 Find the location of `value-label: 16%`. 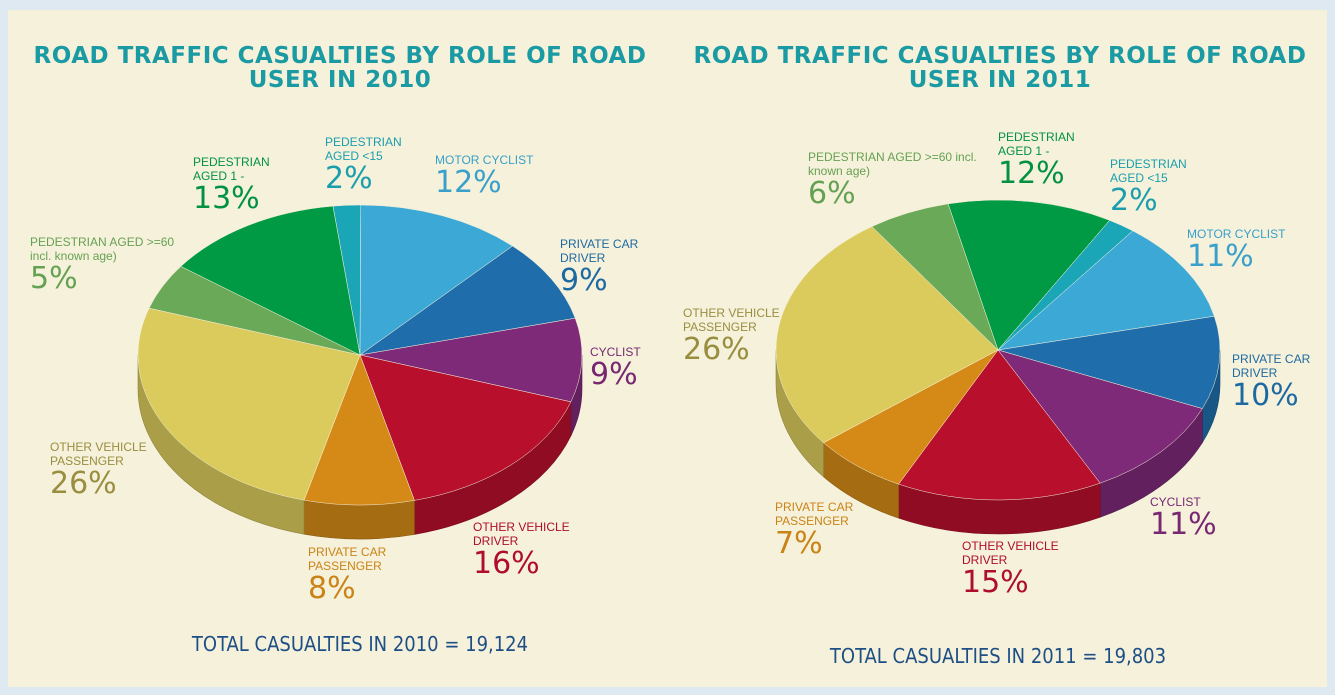

value-label: 16% is located at coordinates (506, 563).